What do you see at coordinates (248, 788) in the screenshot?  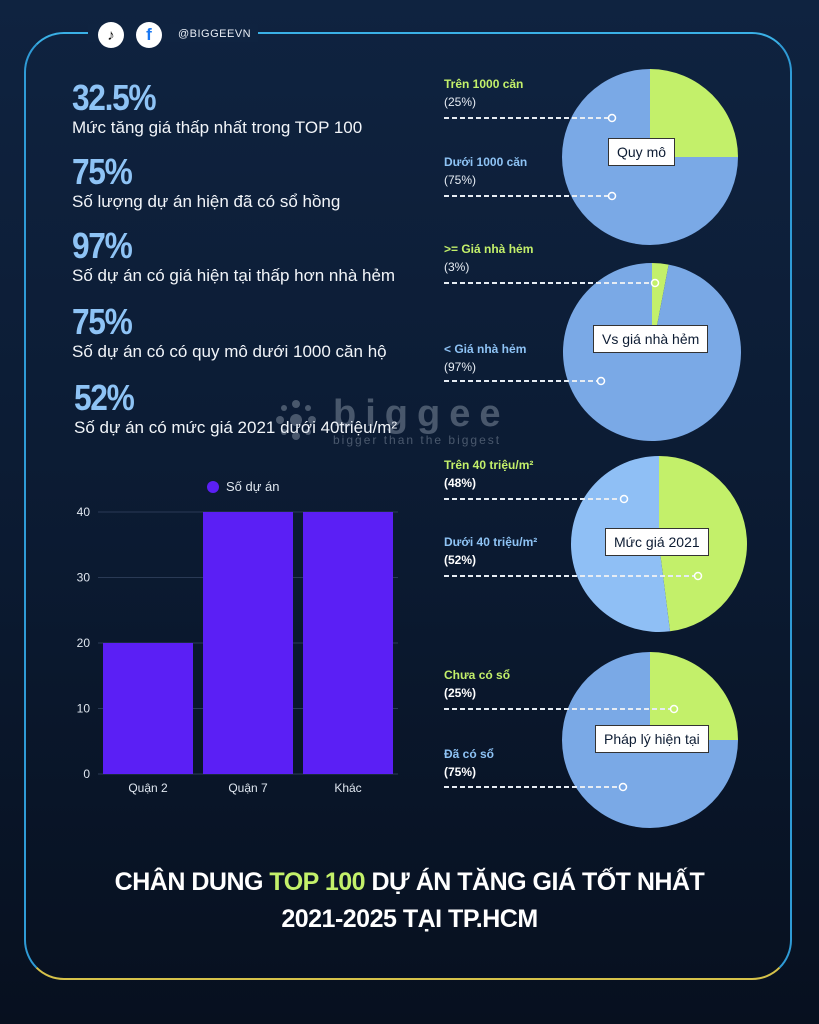 I see `x-tick-label: Quận 7` at bounding box center [248, 788].